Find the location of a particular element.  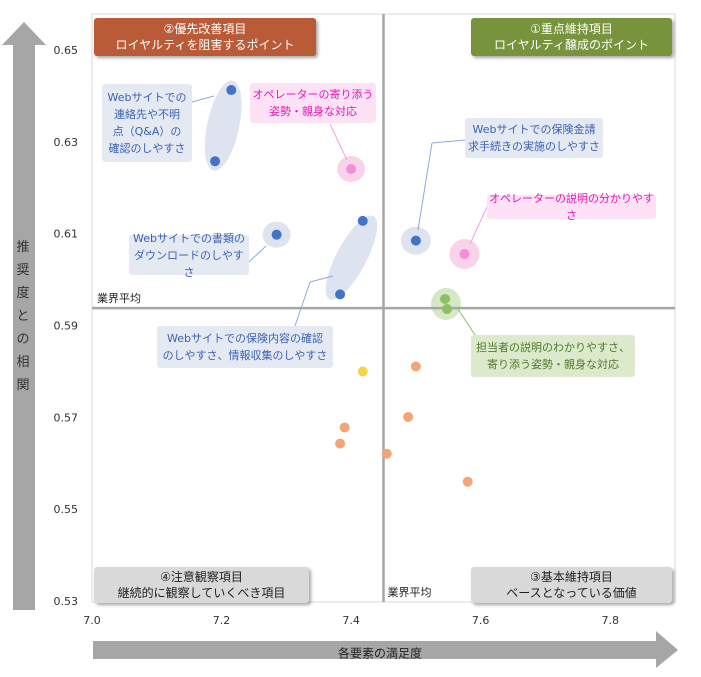

x-tick-label: 7.8 is located at coordinates (610, 620).